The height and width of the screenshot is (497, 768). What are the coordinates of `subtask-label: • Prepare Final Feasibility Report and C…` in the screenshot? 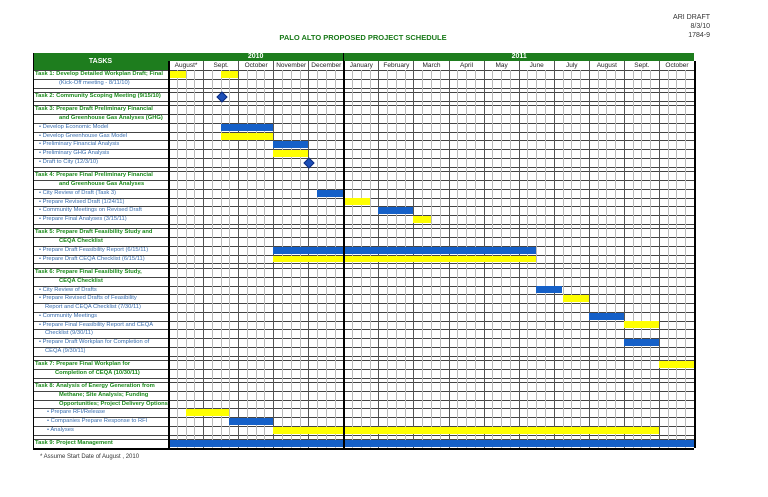 It's located at (96, 324).